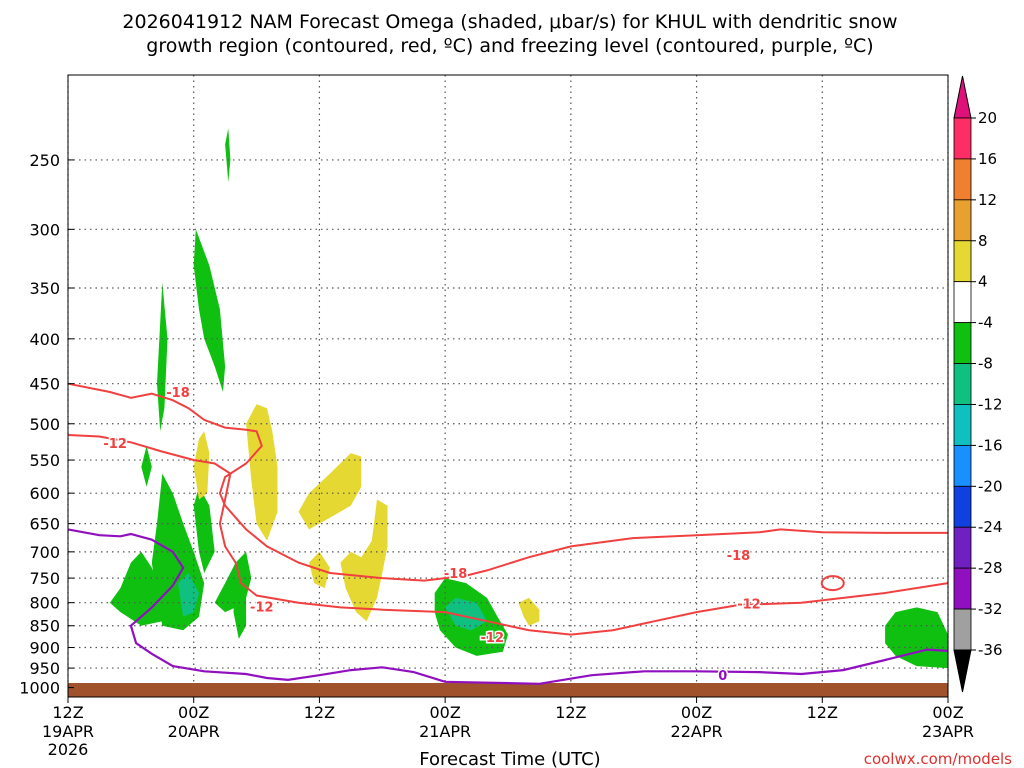 The height and width of the screenshot is (768, 1024). I want to click on y-tick-label-5: 500, so click(44, 424).